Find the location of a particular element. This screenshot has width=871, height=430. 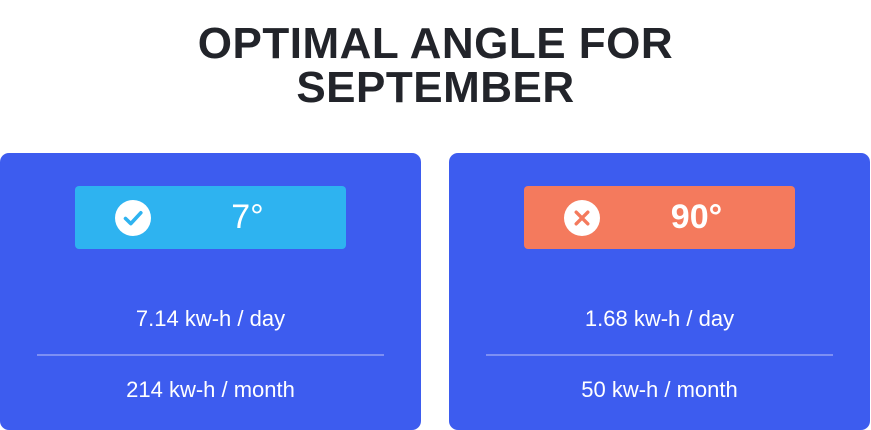

optimal-monthly-output: 214 kw-h / month is located at coordinates (210, 389).